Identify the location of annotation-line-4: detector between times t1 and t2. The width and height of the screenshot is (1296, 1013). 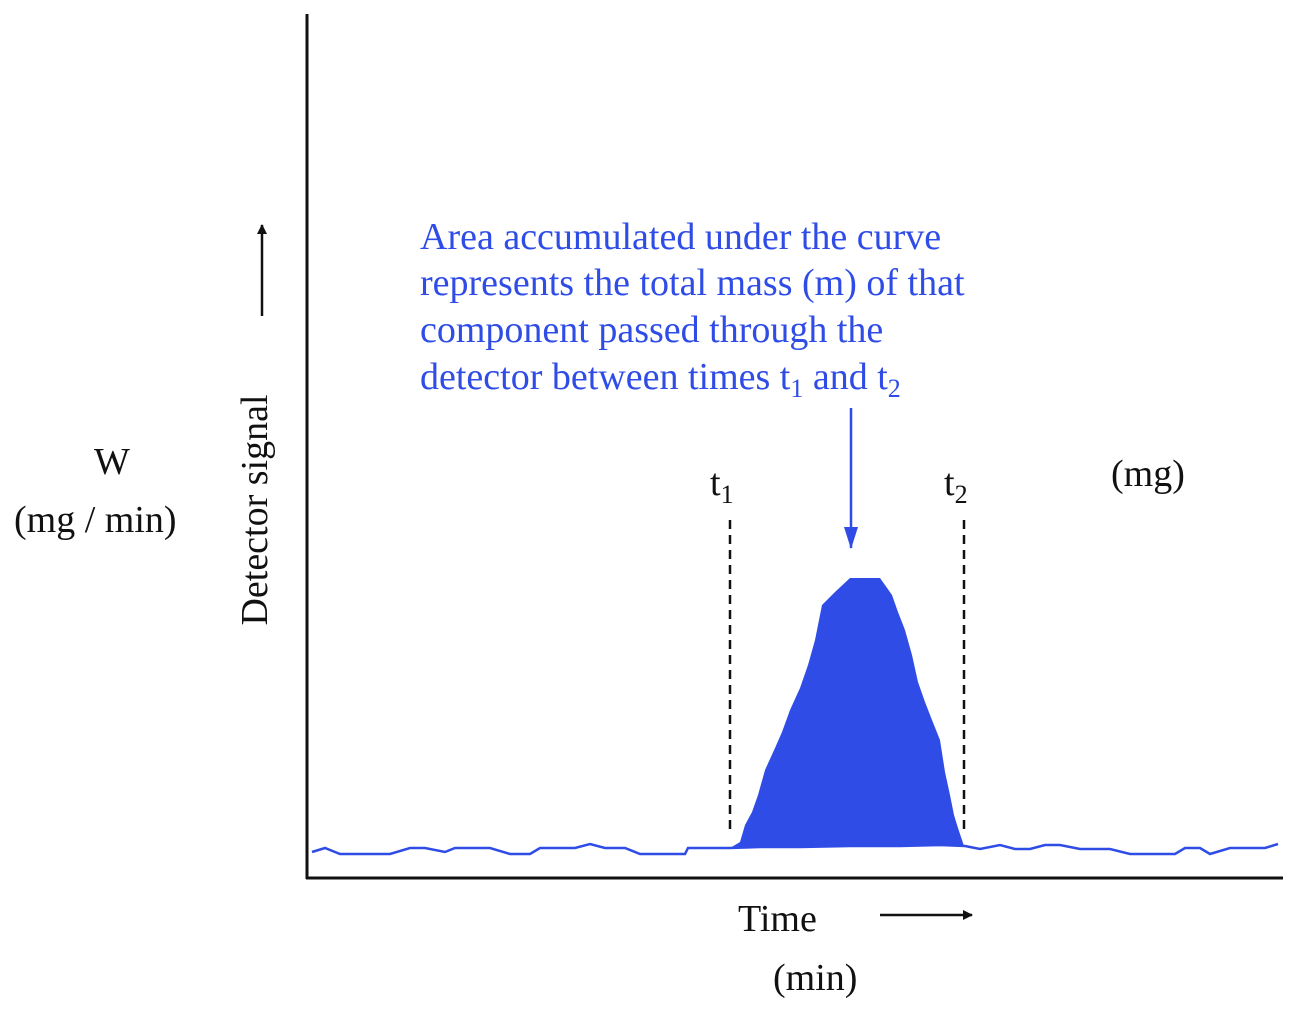
(660, 379).